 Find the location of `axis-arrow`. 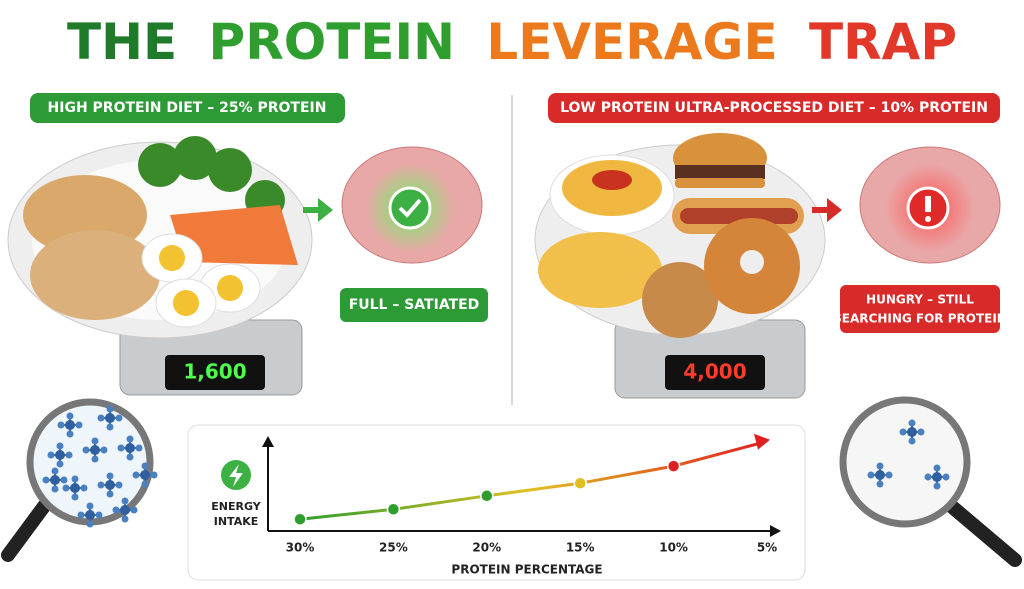

axis-arrow is located at coordinates (268, 441).